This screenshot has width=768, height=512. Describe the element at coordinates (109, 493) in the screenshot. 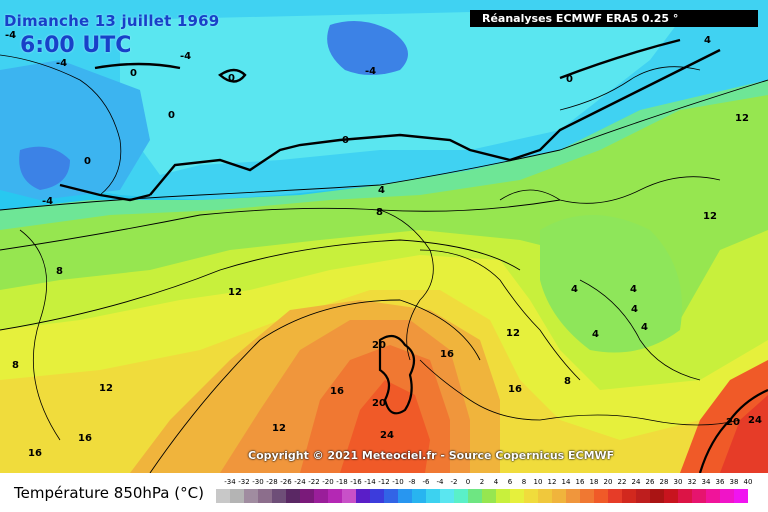

I see `legend-title: Température 850hPa (°C)` at that location.